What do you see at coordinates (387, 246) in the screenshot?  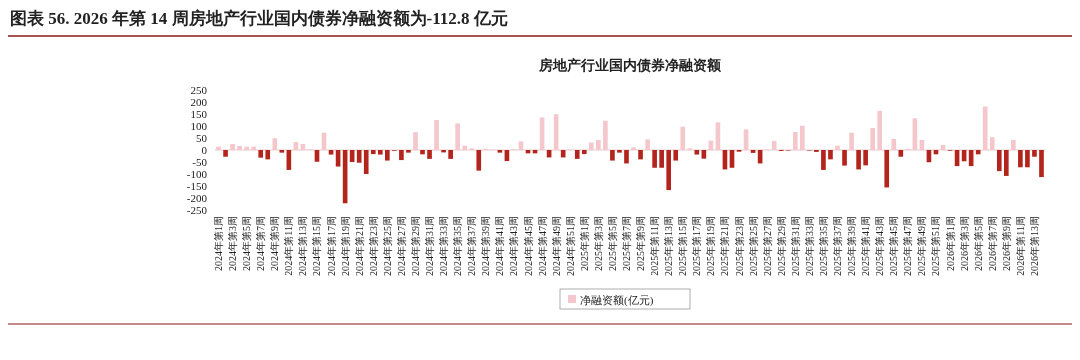 I see `x-tick-label: 2024年第25周` at bounding box center [387, 246].